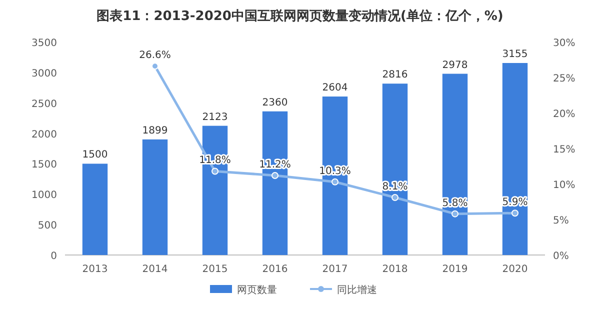 Image resolution: width=600 pixels, height=330 pixels. What do you see at coordinates (275, 102) in the screenshot?
I see `data-label: 2360` at bounding box center [275, 102].